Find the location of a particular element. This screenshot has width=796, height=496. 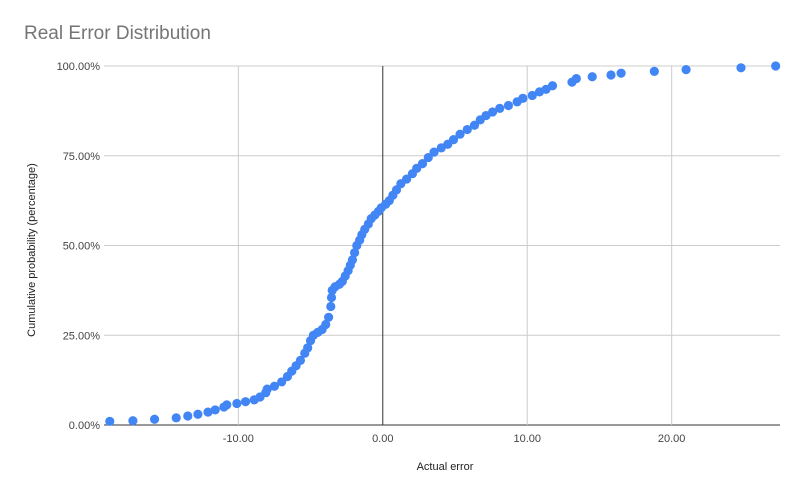

x-tick-label: 10.00 is located at coordinates (527, 439).